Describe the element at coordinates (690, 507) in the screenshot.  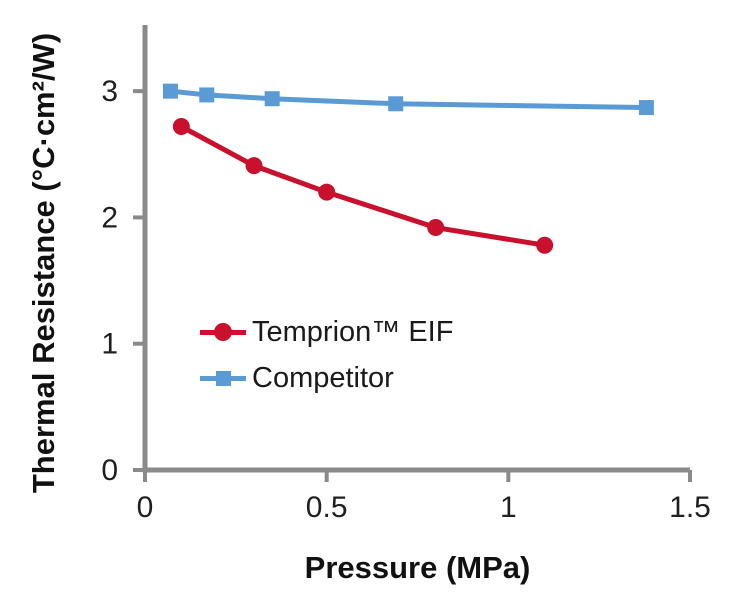
I see `svg-text: 1.5` at that location.